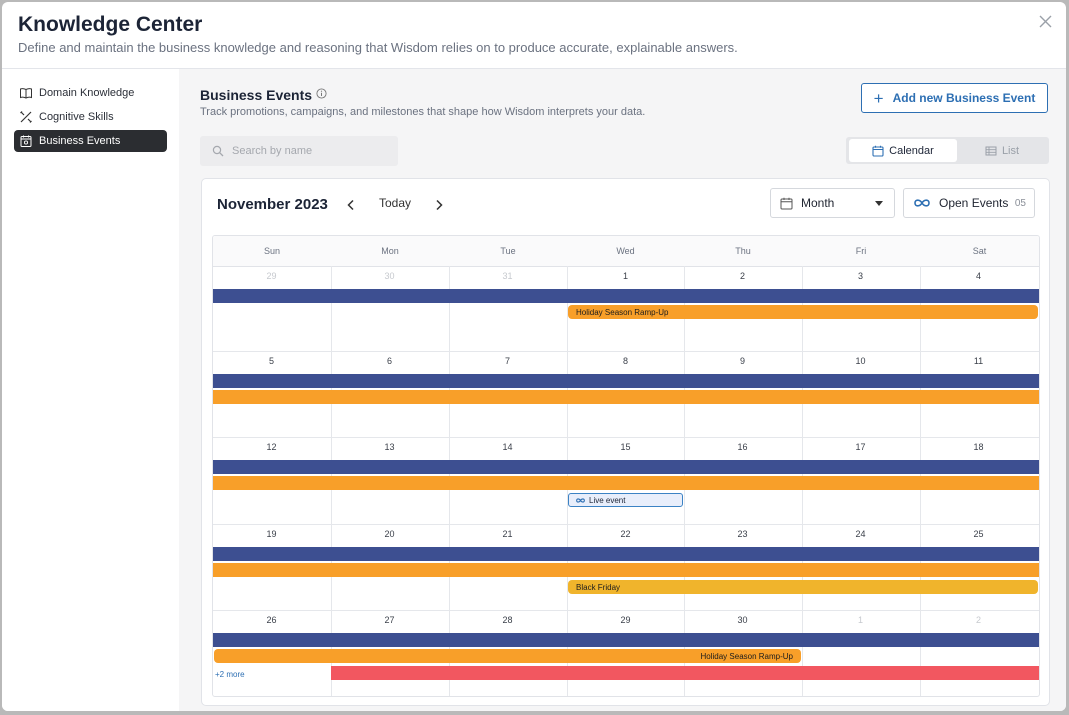  I want to click on day-number: 16, so click(742, 447).